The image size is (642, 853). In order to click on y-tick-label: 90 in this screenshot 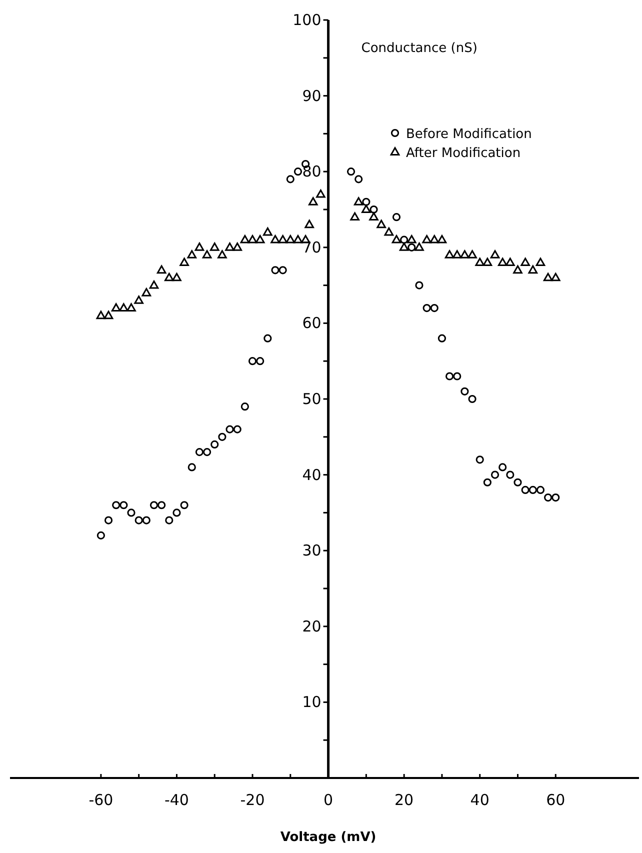, I will do `click(312, 95)`.